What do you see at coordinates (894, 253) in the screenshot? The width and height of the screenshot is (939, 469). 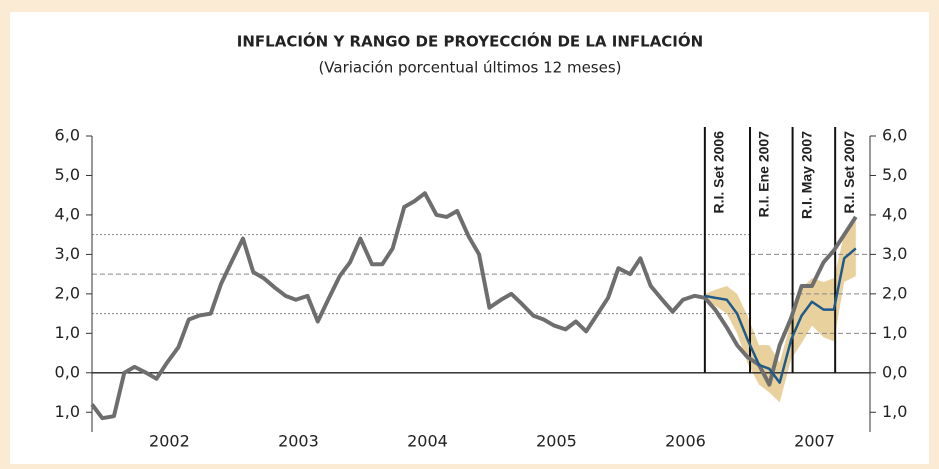 I see `y2-tick-label: 3,0` at bounding box center [894, 253].